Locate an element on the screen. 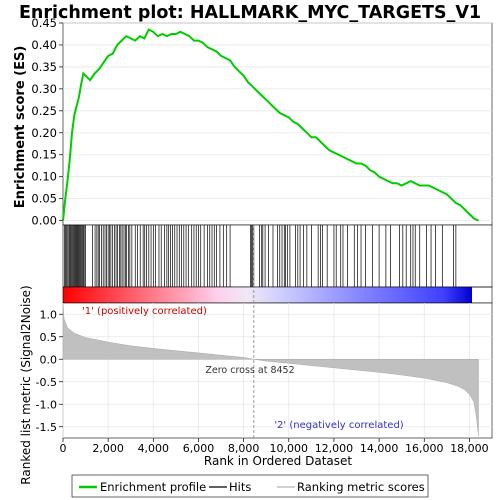 The height and width of the screenshot is (500, 500). metric-y-ticks: -1.5 -1.0 -0.5 0.0 0.5 1.0 is located at coordinates (49, 371).